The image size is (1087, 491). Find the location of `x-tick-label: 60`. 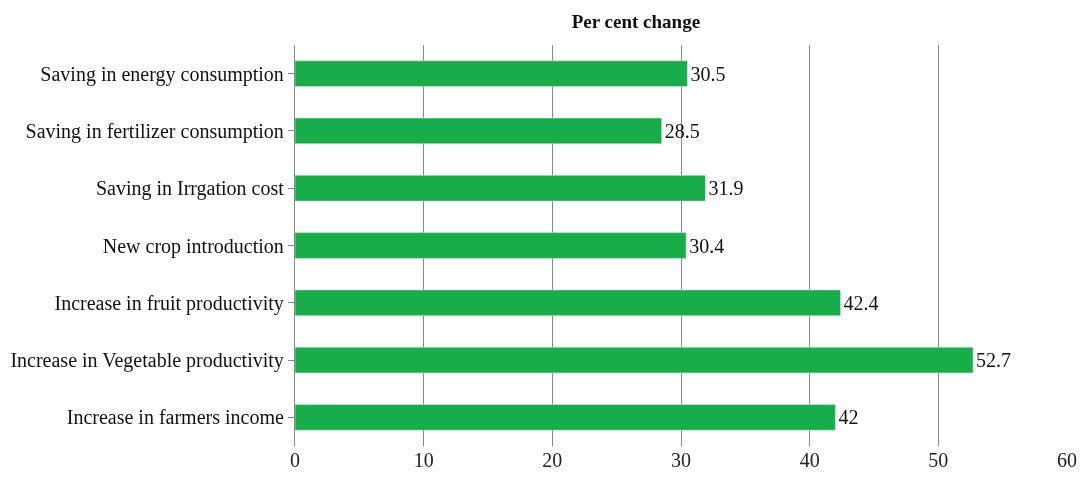

x-tick-label: 60 is located at coordinates (1067, 460).